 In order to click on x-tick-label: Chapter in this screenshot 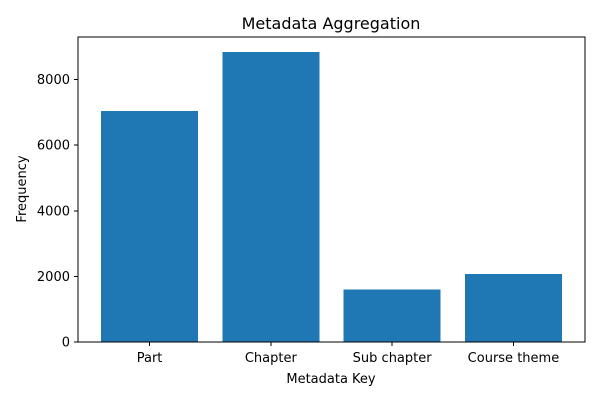, I will do `click(271, 358)`.